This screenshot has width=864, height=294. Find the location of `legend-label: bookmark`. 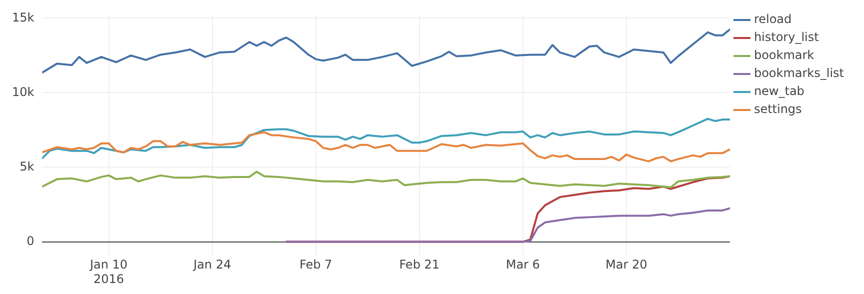

legend-label: bookmark is located at coordinates (784, 55).